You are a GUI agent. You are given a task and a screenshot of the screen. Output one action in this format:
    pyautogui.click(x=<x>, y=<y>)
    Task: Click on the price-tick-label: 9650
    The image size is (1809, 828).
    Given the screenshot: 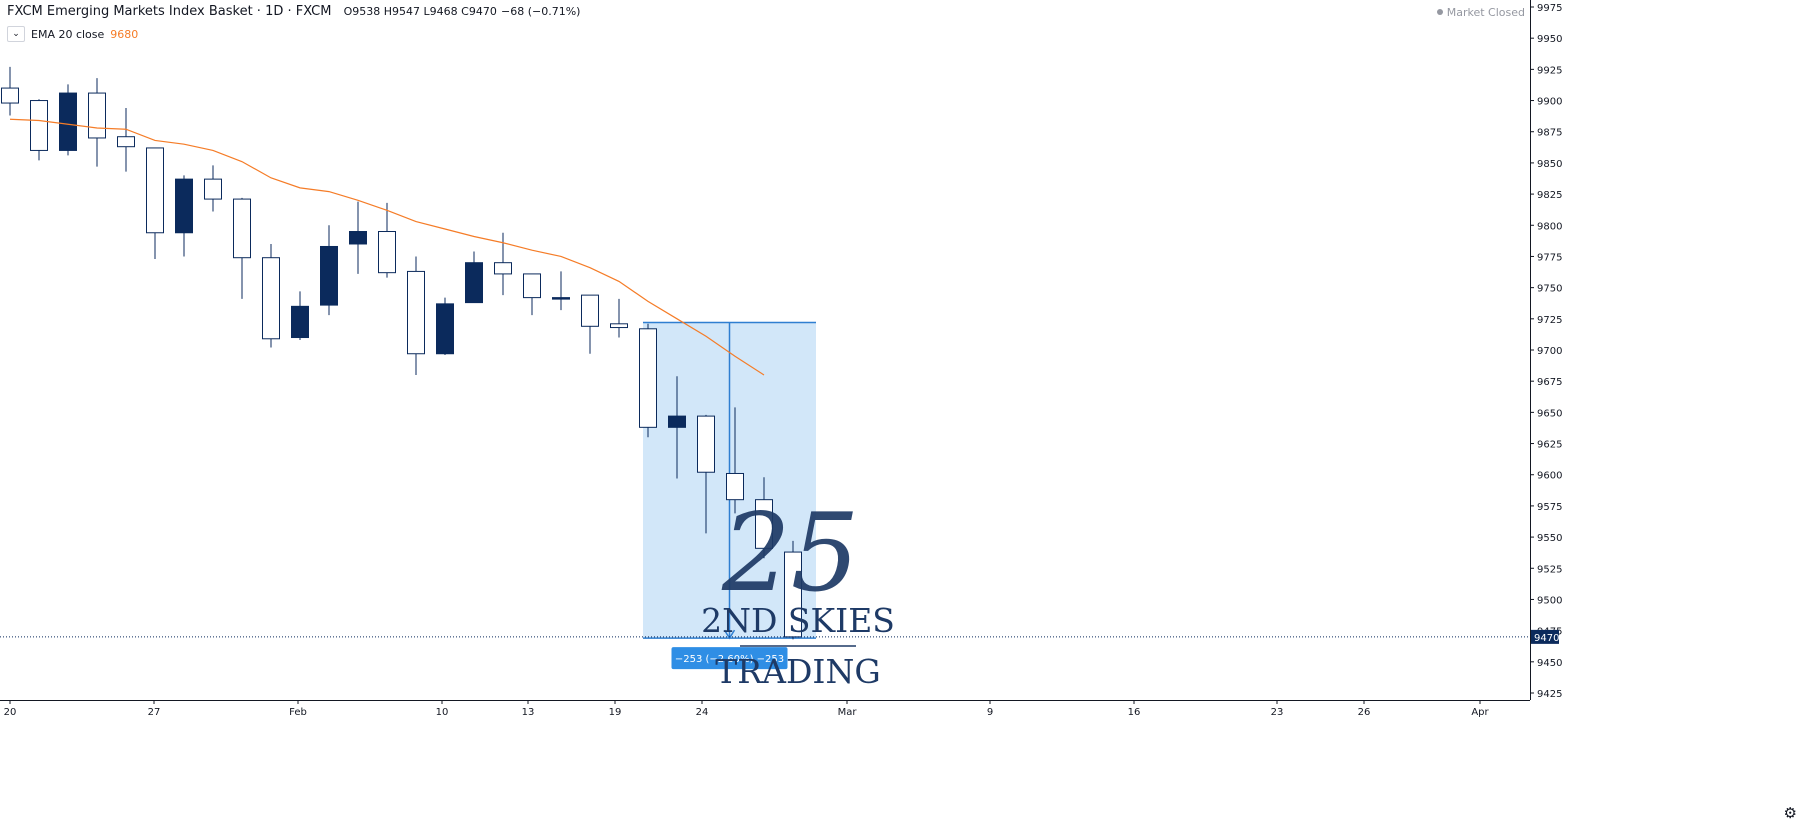 What is the action you would take?
    pyautogui.click(x=1549, y=413)
    